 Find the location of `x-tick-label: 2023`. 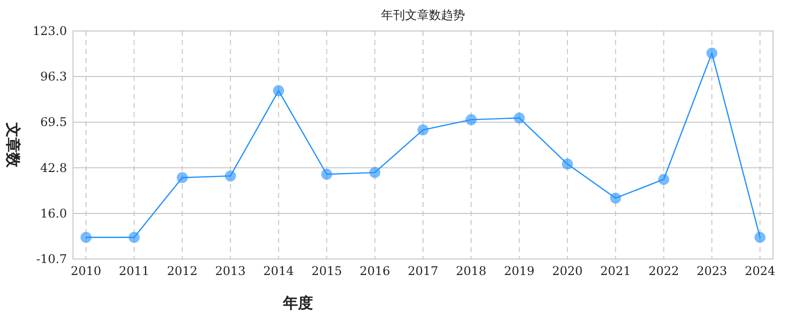

x-tick-label: 2023 is located at coordinates (712, 271).